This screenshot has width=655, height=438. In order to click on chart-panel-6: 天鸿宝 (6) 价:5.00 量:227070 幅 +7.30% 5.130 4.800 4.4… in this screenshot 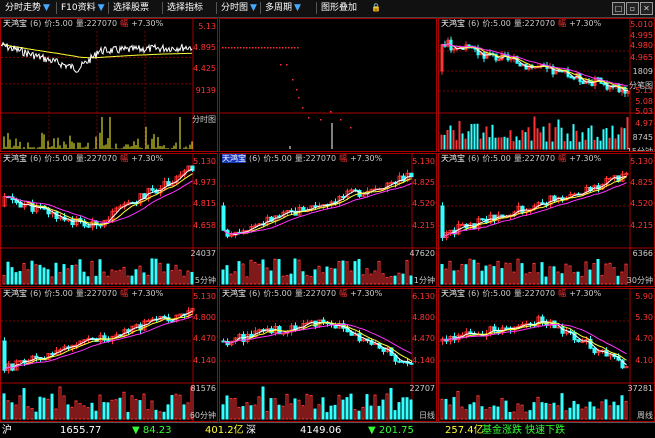, I will do `click(109, 355)`.